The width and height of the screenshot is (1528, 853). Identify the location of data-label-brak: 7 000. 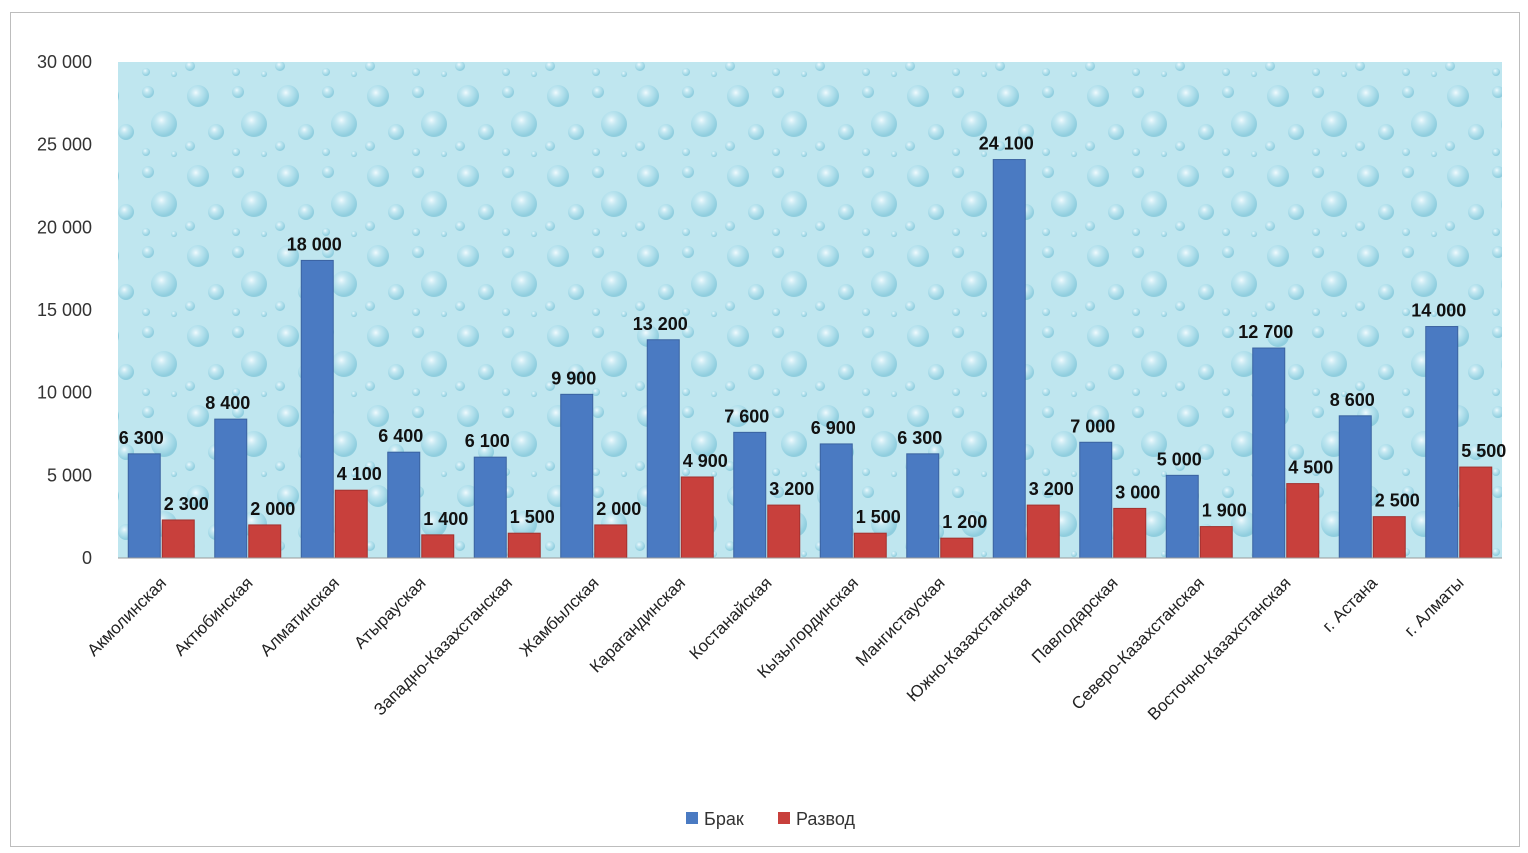
(1092, 426).